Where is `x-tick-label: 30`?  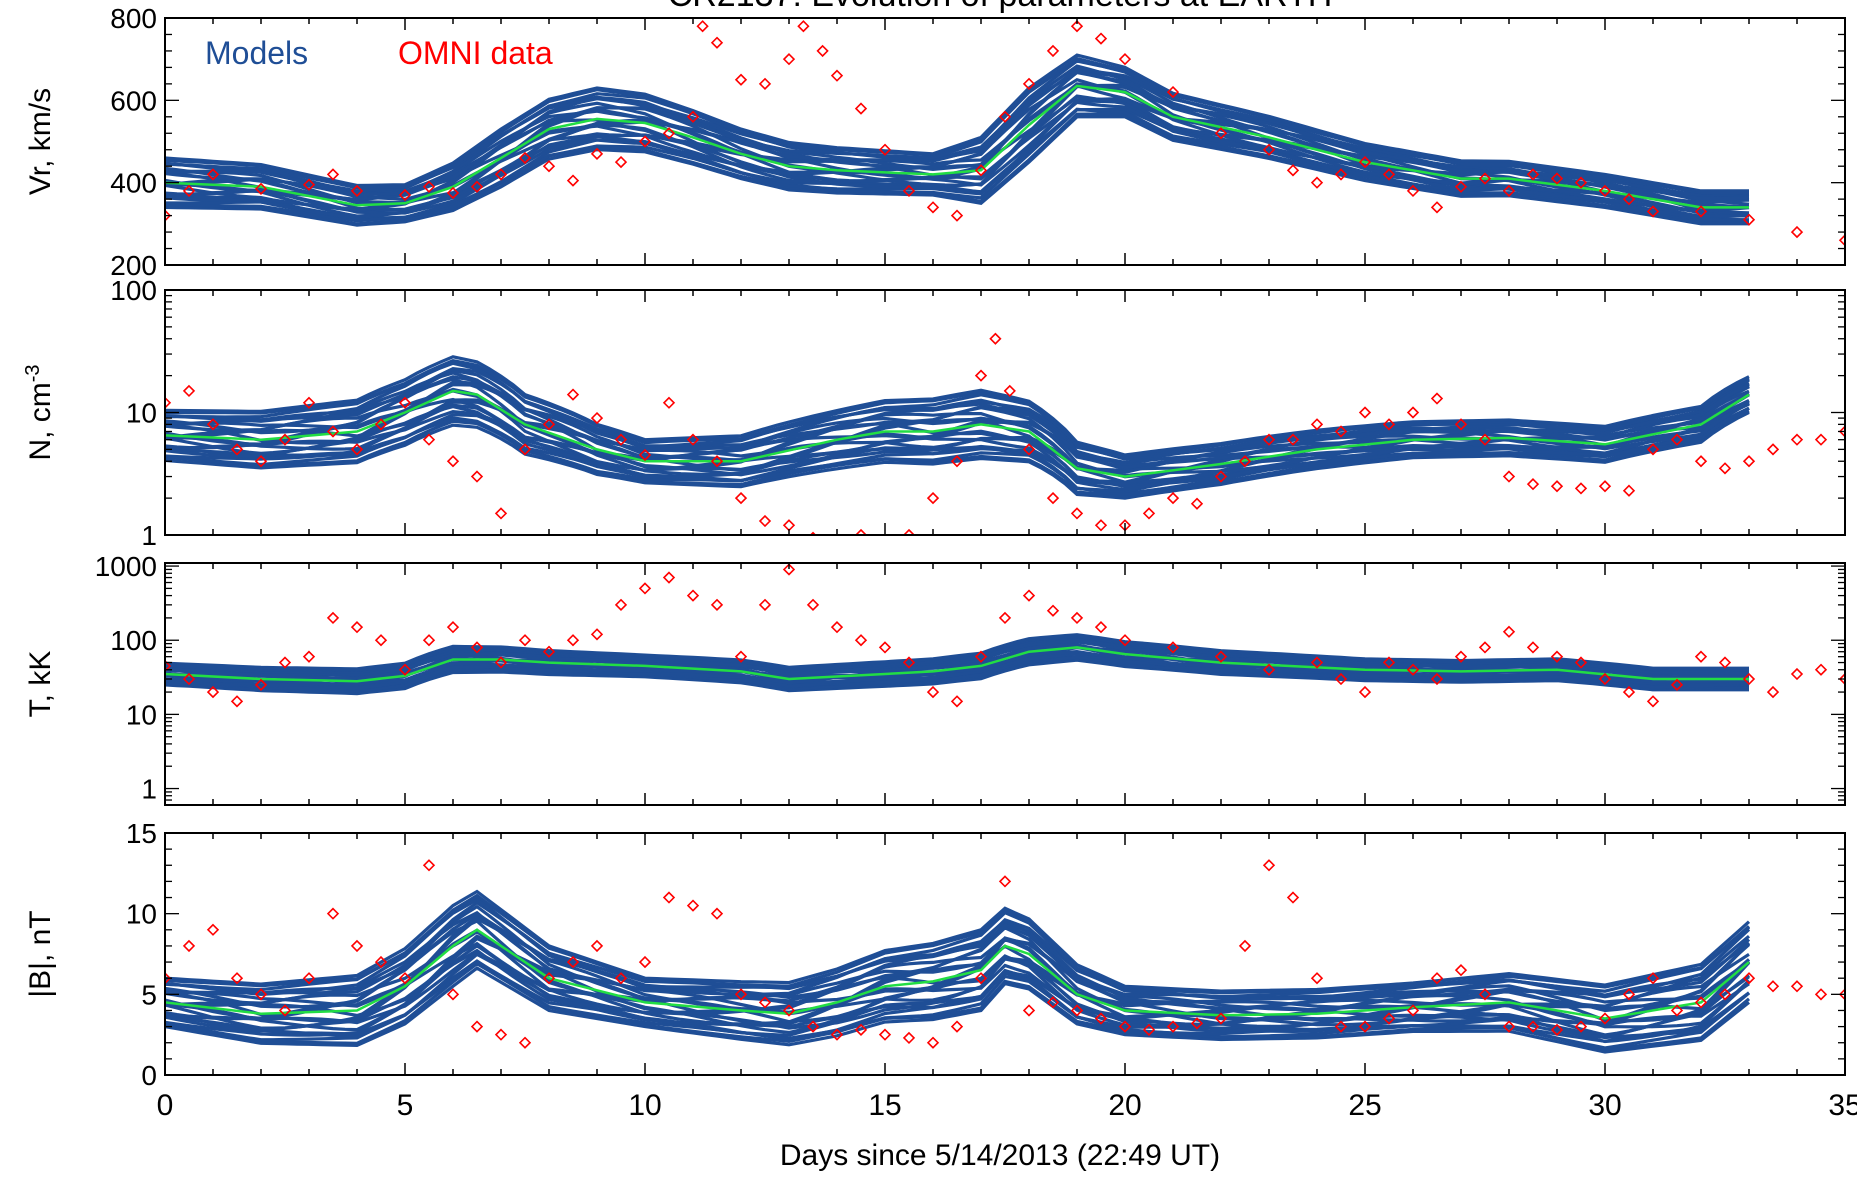
x-tick-label: 30 is located at coordinates (1604, 1105).